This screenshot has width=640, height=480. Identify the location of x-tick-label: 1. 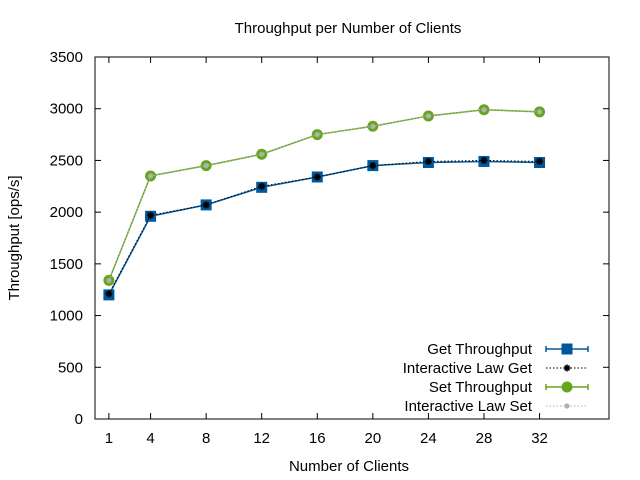
(109, 438).